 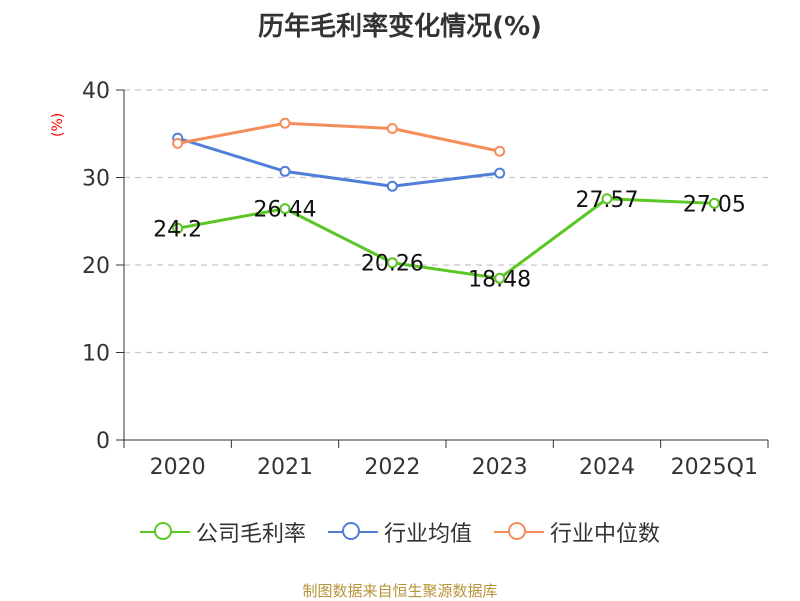 What do you see at coordinates (605, 534) in the screenshot?
I see `legend-label-industry-median: 行业中位数` at bounding box center [605, 534].